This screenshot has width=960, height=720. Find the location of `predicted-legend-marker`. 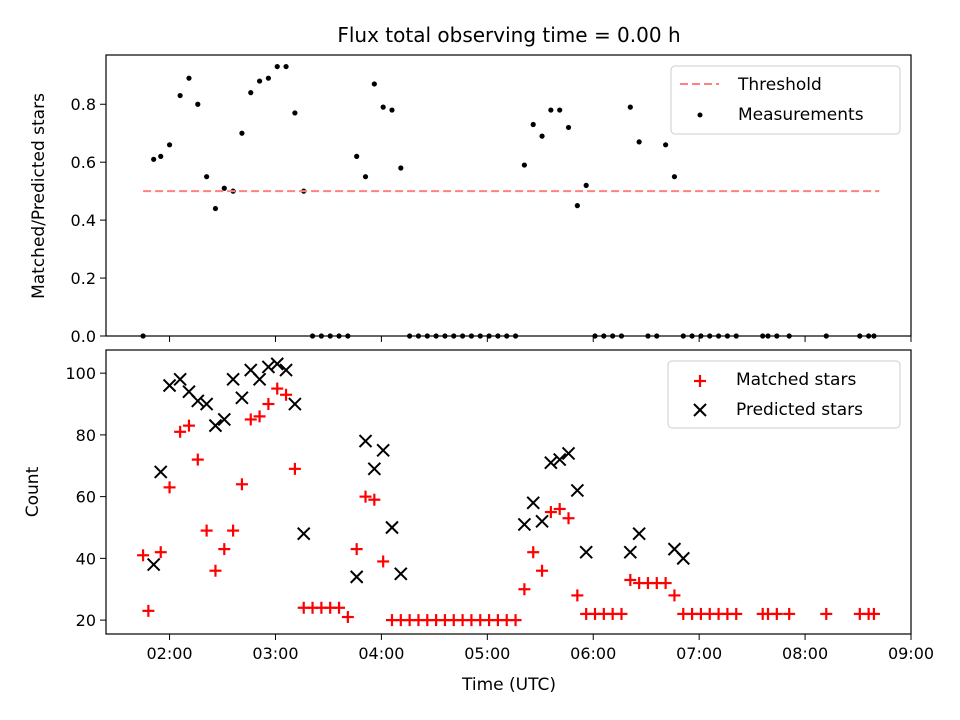

predicted-legend-marker is located at coordinates (700, 410).